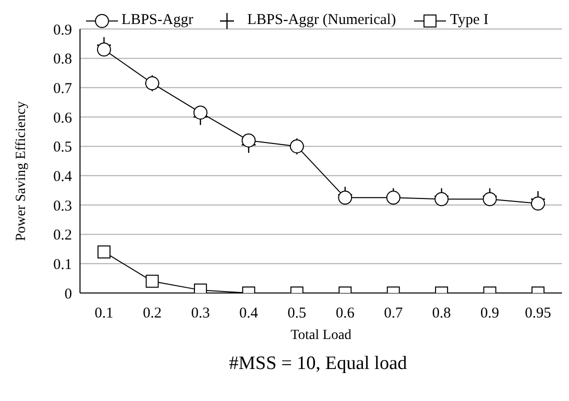 The width and height of the screenshot is (569, 401). What do you see at coordinates (469, 20) in the screenshot?
I see `legend-label: Type I` at bounding box center [469, 20].